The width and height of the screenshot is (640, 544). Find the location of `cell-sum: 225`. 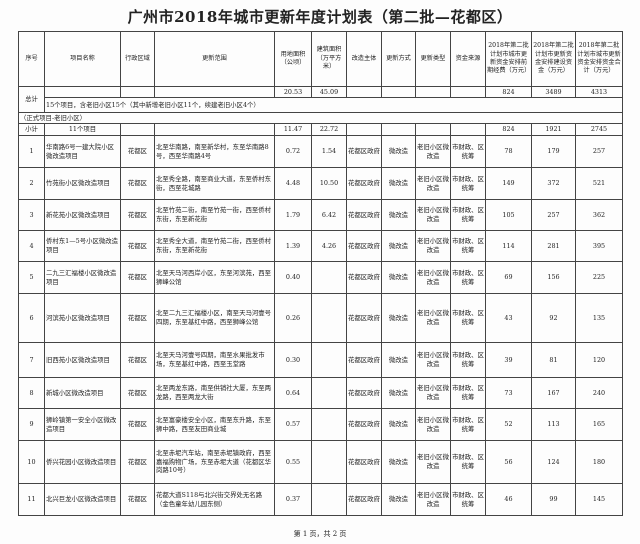

cell-sum: 225 is located at coordinates (599, 277).